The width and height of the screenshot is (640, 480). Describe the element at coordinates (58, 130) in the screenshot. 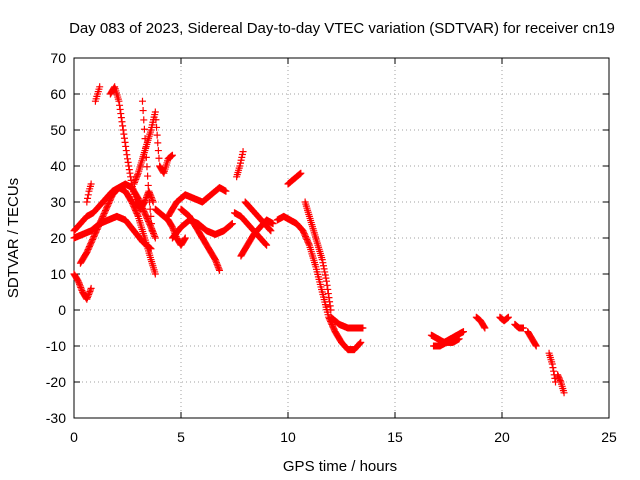

I see `y-tick-label: 50` at that location.